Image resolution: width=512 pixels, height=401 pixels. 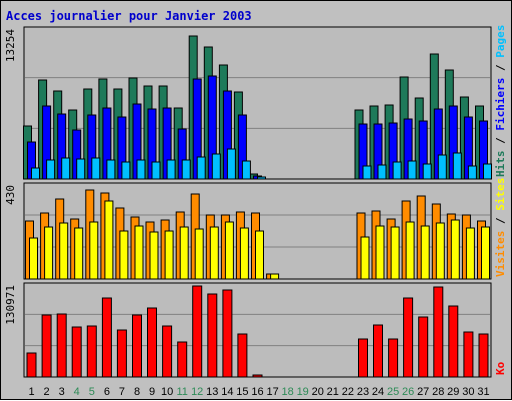 What do you see at coordinates (10, 45) in the screenshot?
I see `hits_panel-max-label: 13254` at bounding box center [10, 45].